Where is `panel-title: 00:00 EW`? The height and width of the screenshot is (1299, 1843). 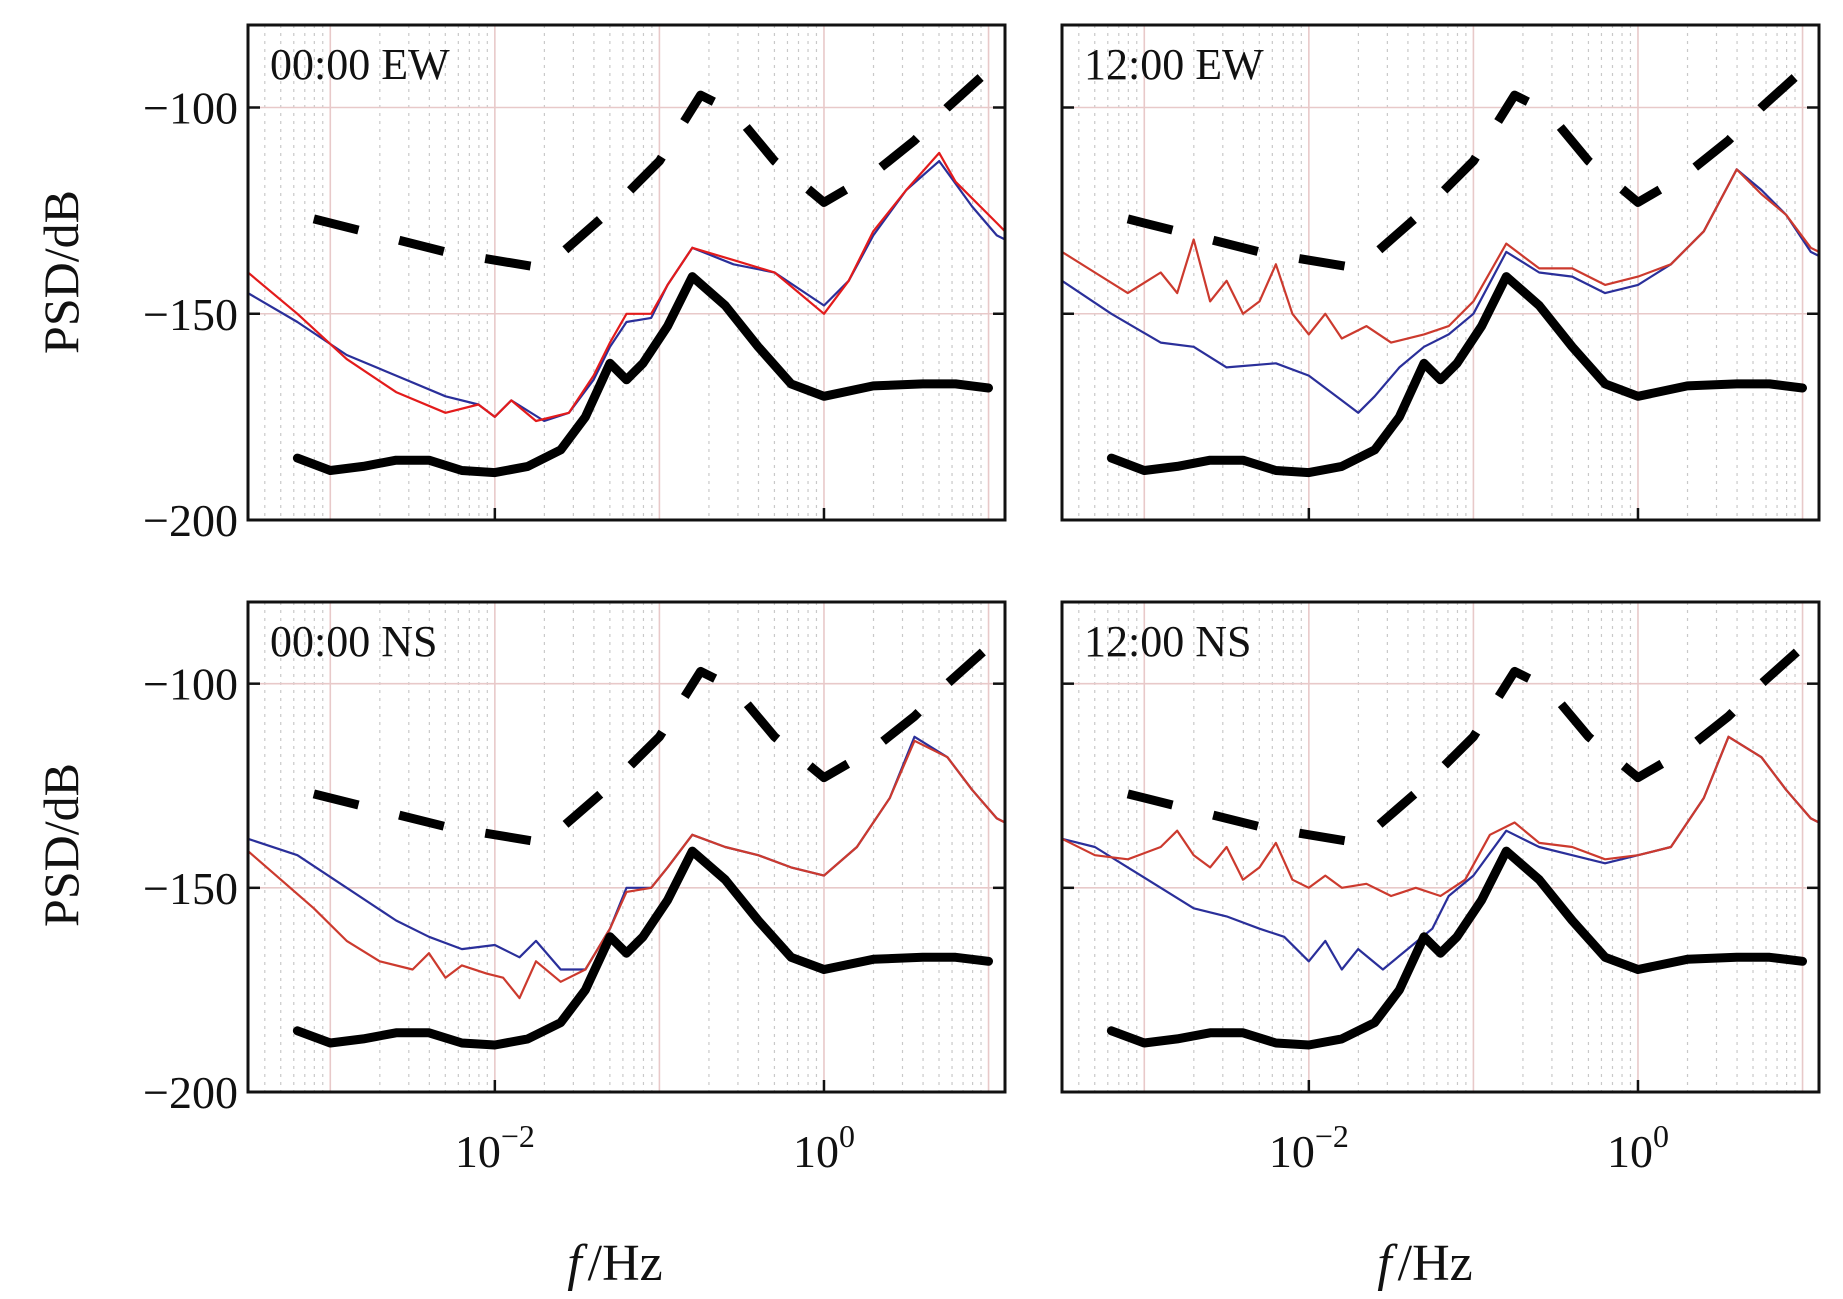
panel-title: 00:00 EW is located at coordinates (360, 64).